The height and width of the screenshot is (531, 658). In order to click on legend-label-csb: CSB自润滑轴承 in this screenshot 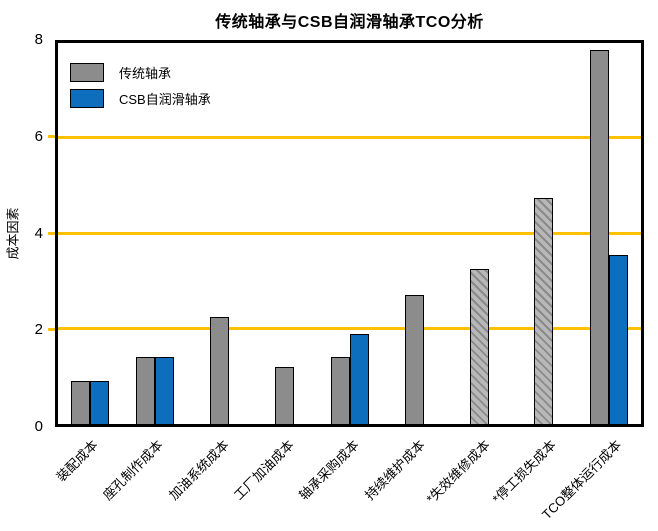, I will do `click(165, 99)`.